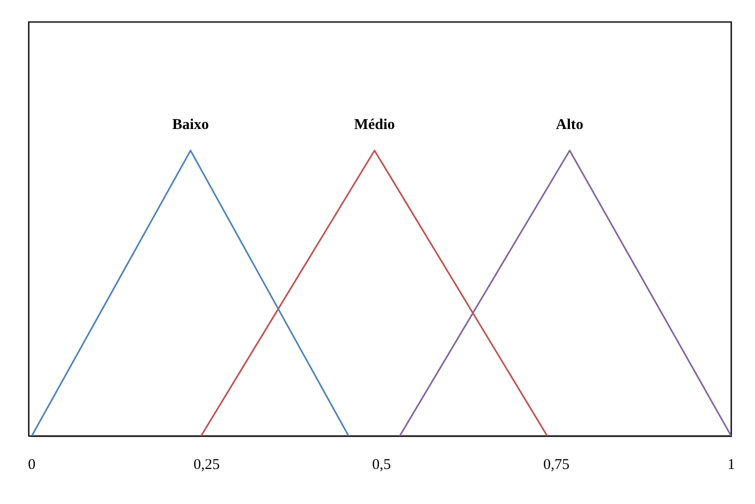 This screenshot has width=755, height=504. What do you see at coordinates (374, 124) in the screenshot?
I see `series-label: Médio` at bounding box center [374, 124].